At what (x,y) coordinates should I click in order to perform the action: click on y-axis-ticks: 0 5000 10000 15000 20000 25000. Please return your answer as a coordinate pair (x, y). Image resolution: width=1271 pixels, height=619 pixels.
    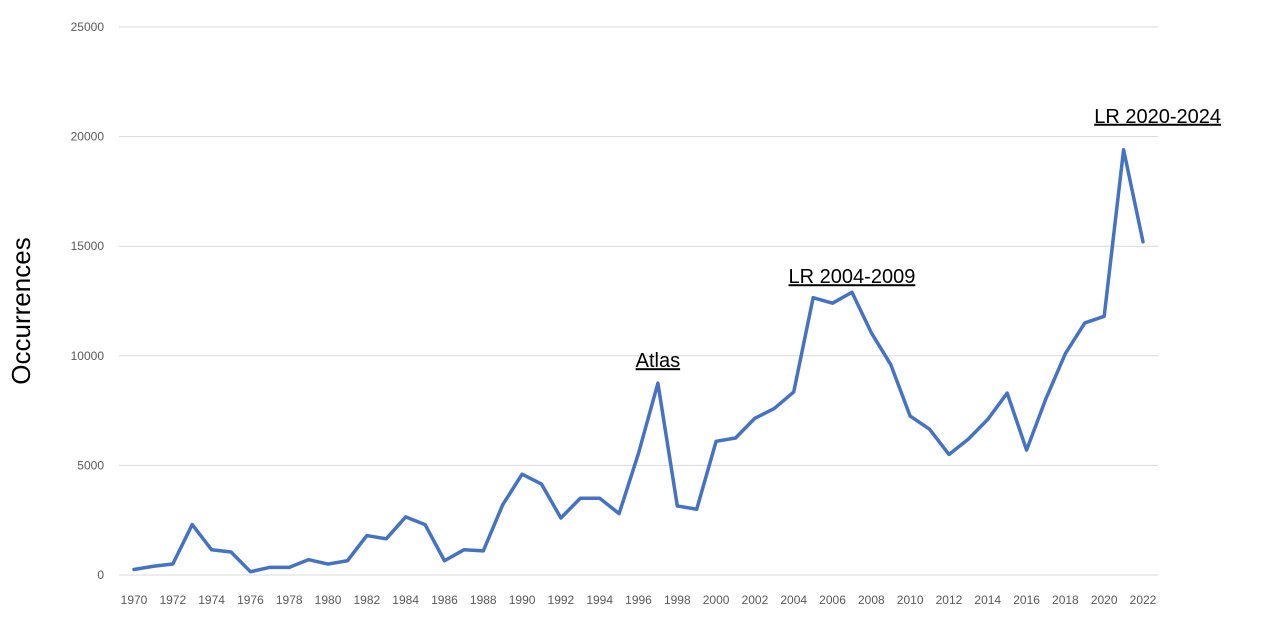
    Looking at the image, I should click on (88, 301).